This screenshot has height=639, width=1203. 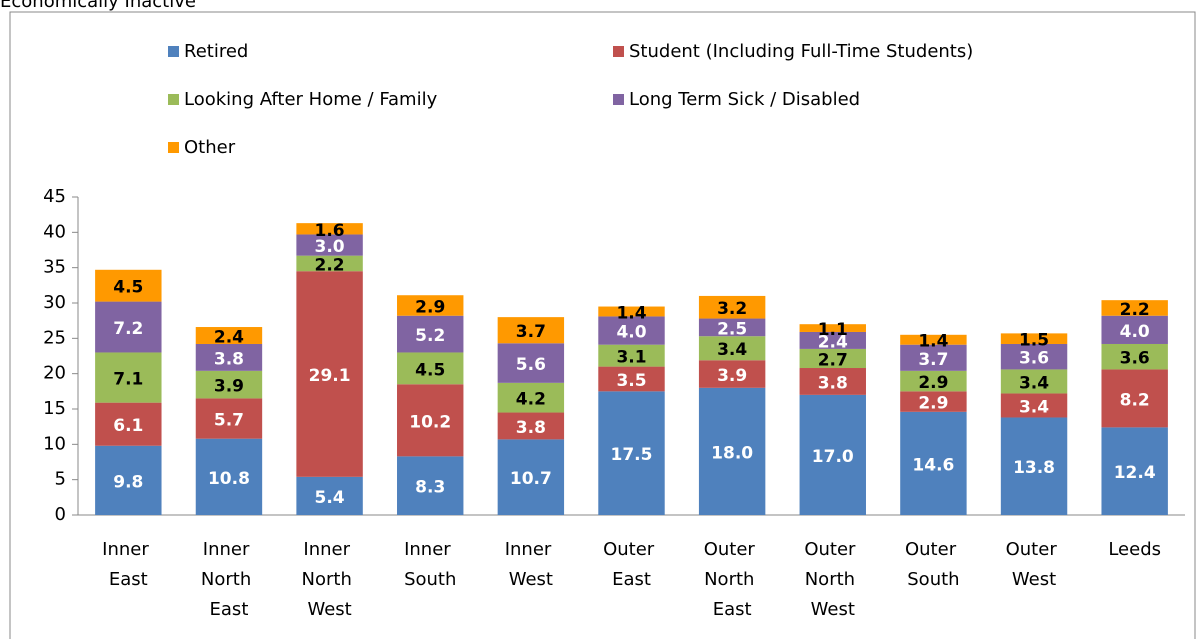 I want to click on chart-title: Economically Inactive, so click(x=98, y=6).